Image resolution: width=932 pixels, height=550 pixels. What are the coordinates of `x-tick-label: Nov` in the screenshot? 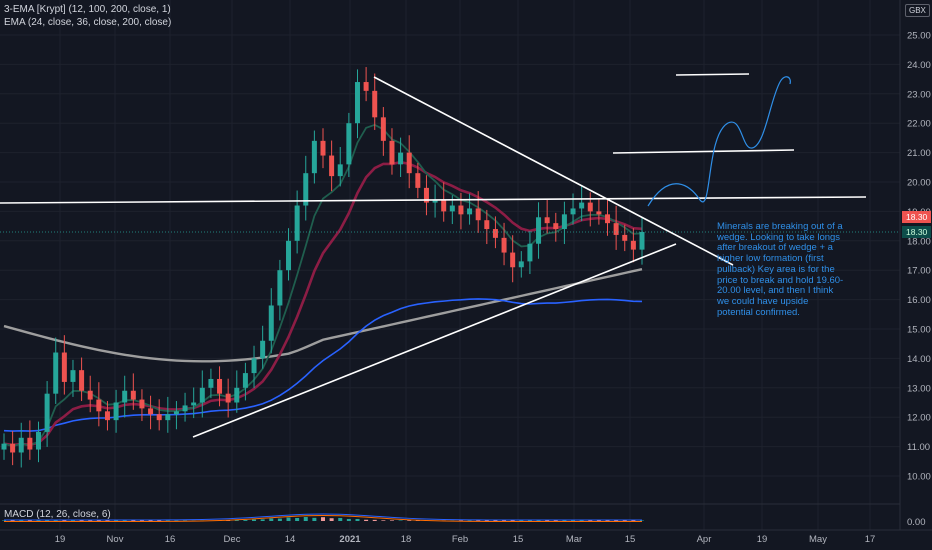 It's located at (115, 539).